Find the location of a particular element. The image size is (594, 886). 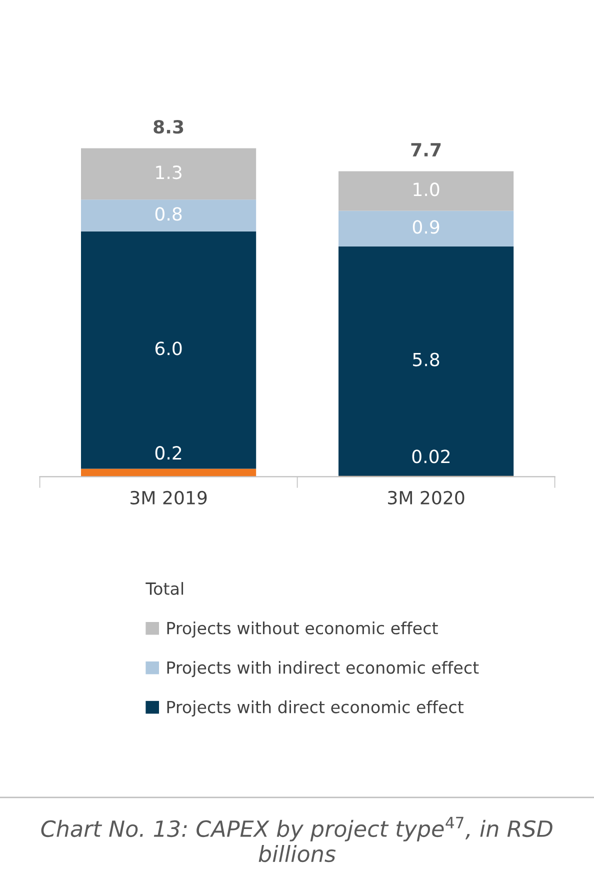

total-label: 7.7 is located at coordinates (426, 149).